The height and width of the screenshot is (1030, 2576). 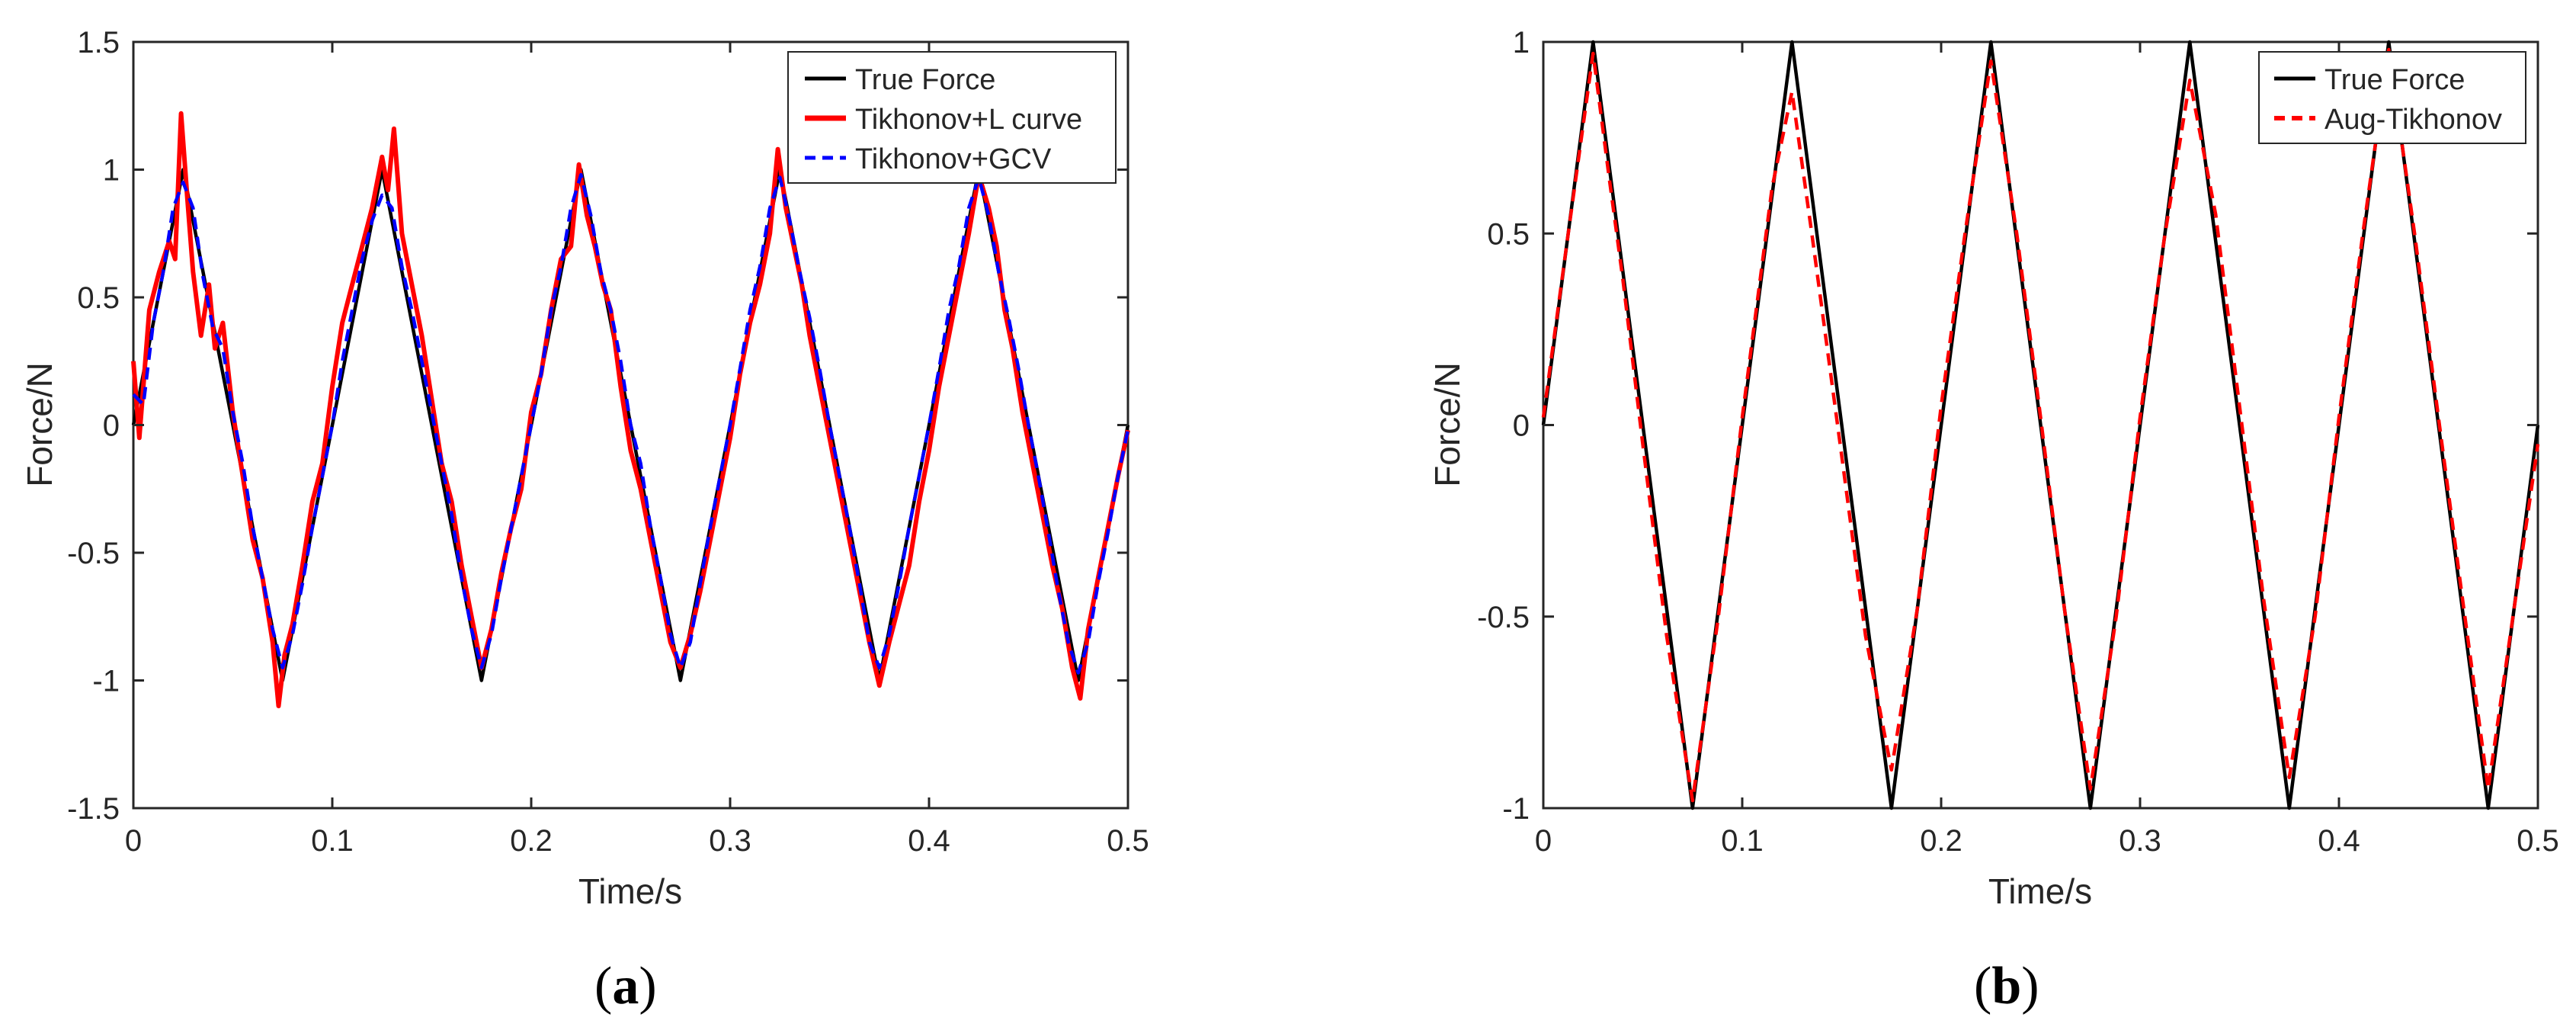 I want to click on legend: True Force Aug-Tikhonov, so click(x=2392, y=97).